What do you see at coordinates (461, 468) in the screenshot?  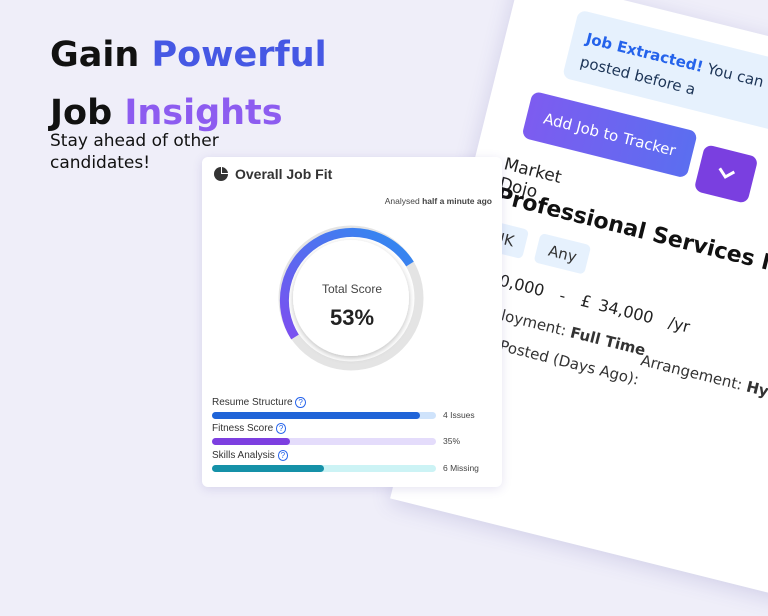 I see `metric-result: 6 Missing` at bounding box center [461, 468].